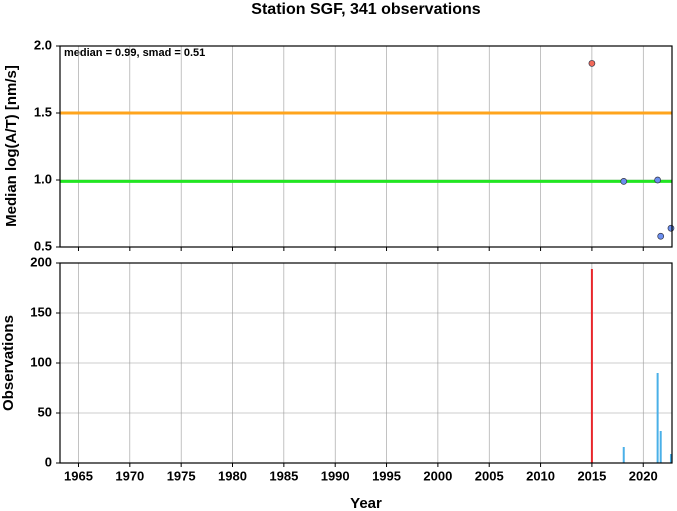 This screenshot has height=511, width=677. Describe the element at coordinates (41, 311) in the screenshot. I see `y-tick-label: 150` at that location.